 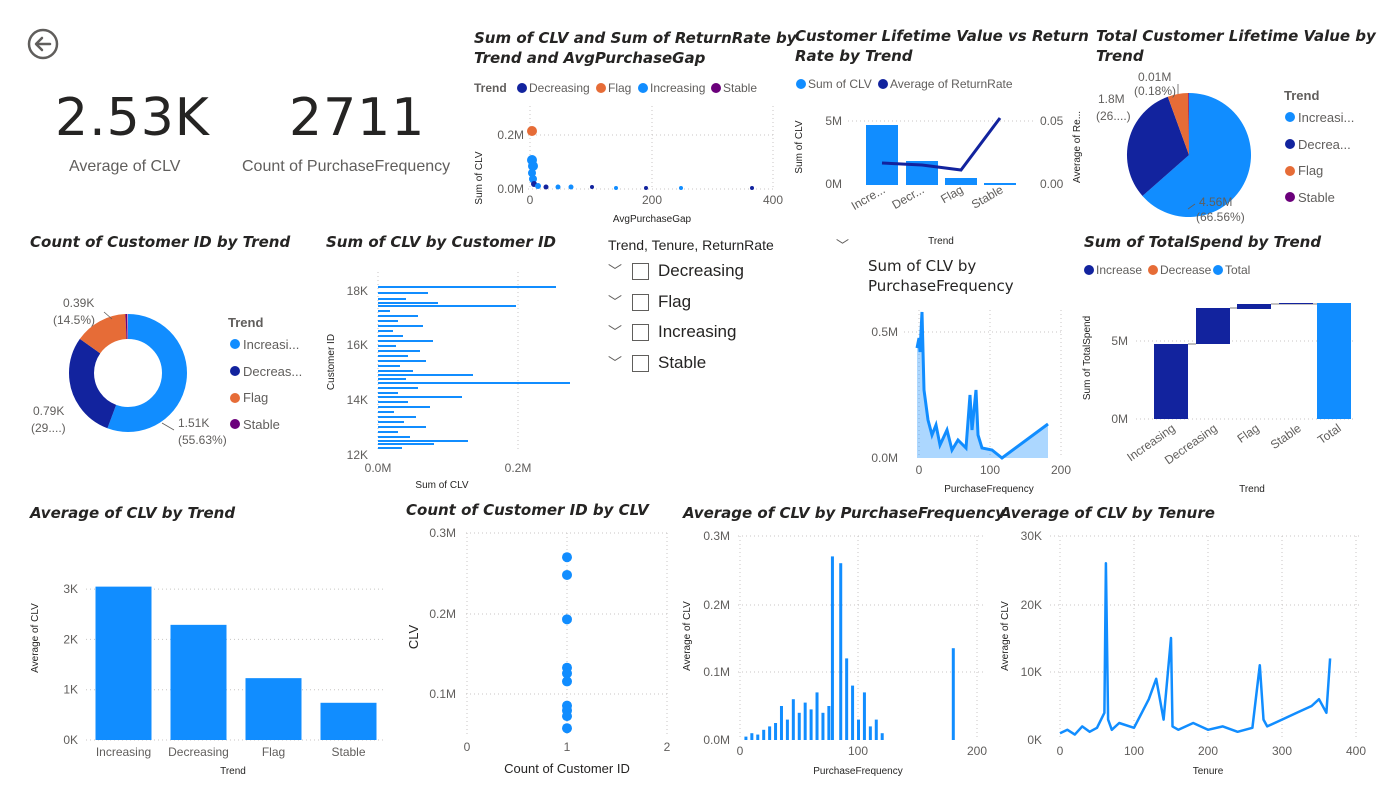 What do you see at coordinates (676, 271) in the screenshot?
I see `slicer-item-decreasing: ﹀ Decreasing` at bounding box center [676, 271].